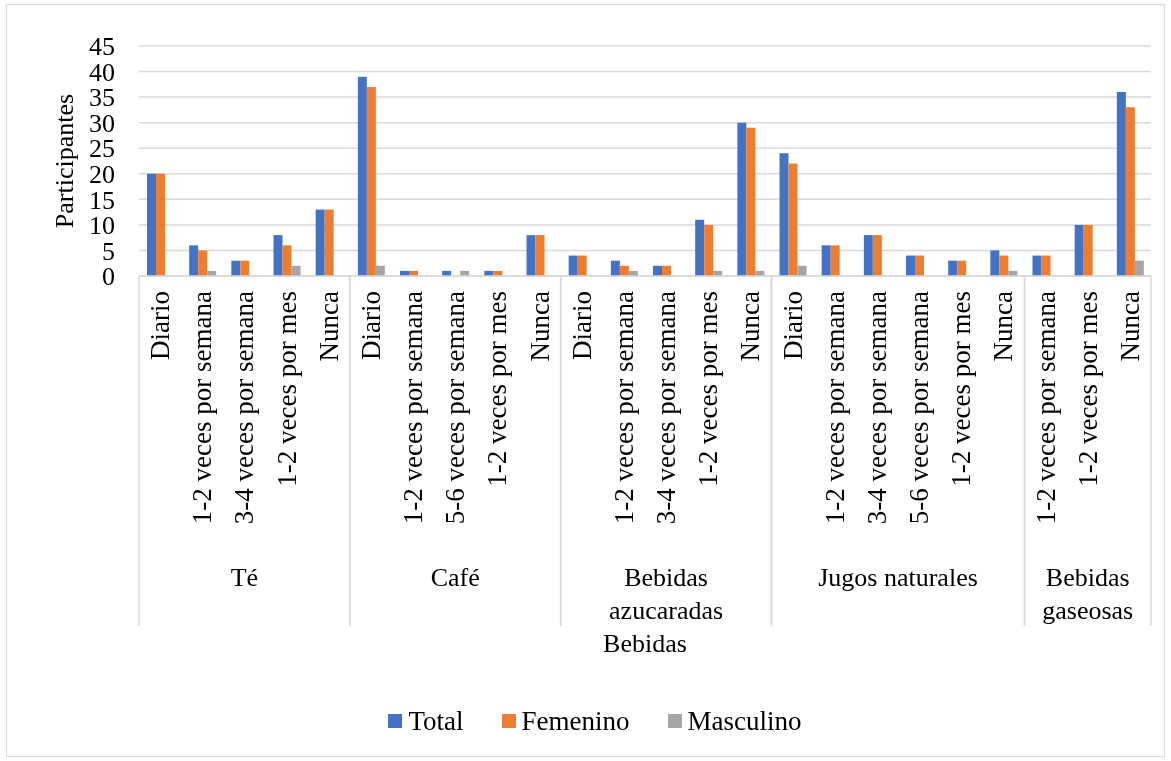 The width and height of the screenshot is (1171, 761). What do you see at coordinates (1088, 594) in the screenshot?
I see `text: Bebidas gaseosas` at bounding box center [1088, 594].